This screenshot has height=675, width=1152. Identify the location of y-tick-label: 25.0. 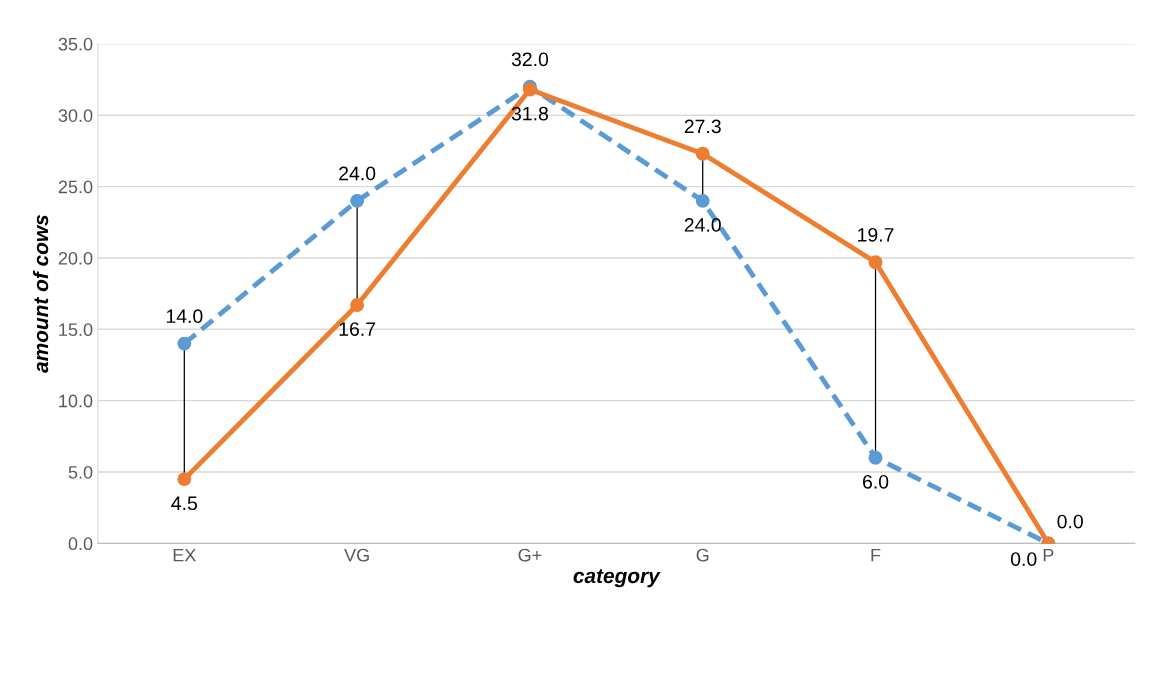
(75, 187).